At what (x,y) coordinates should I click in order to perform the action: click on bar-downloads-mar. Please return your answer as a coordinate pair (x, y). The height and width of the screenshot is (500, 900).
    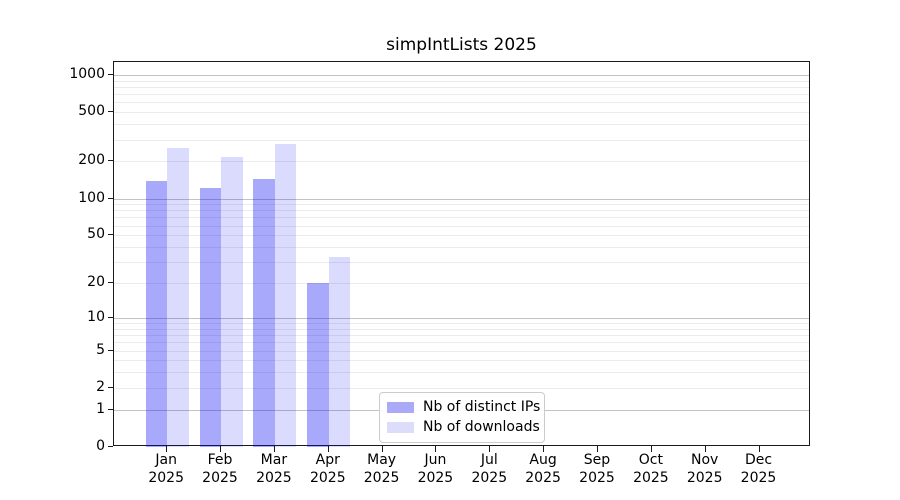
    Looking at the image, I should click on (285, 295).